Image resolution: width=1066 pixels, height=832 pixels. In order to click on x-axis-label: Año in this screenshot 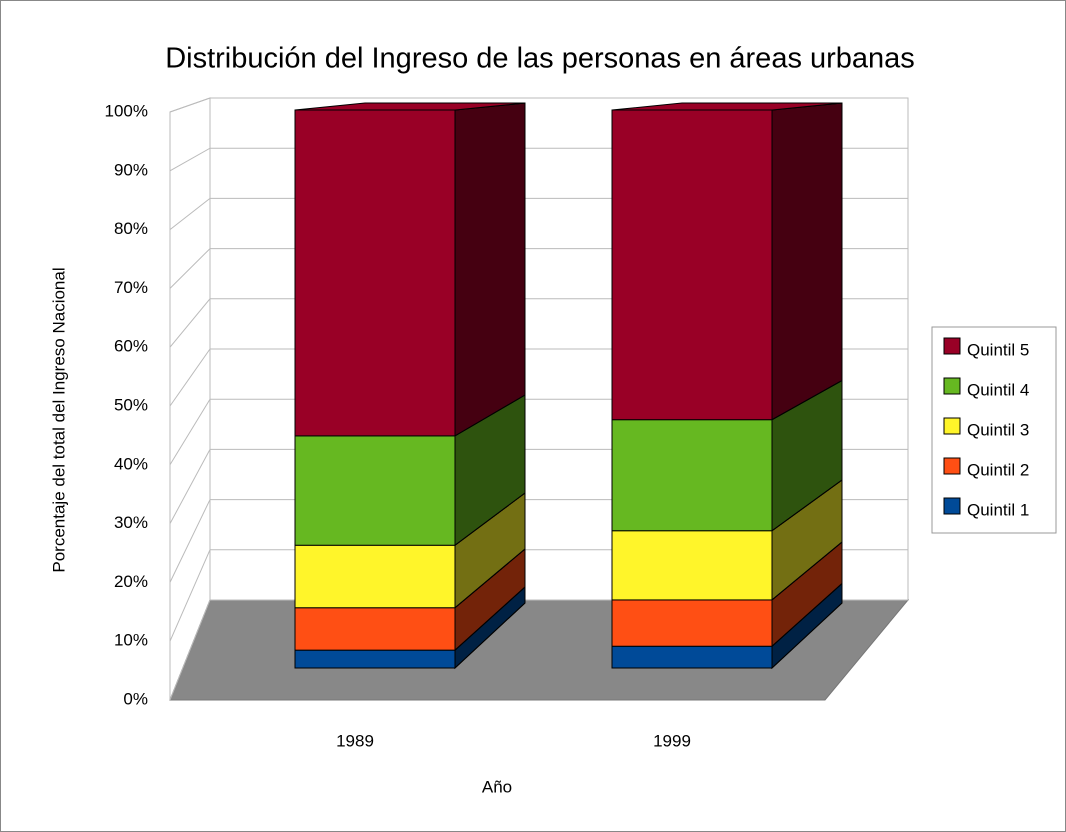, I will do `click(497, 786)`.